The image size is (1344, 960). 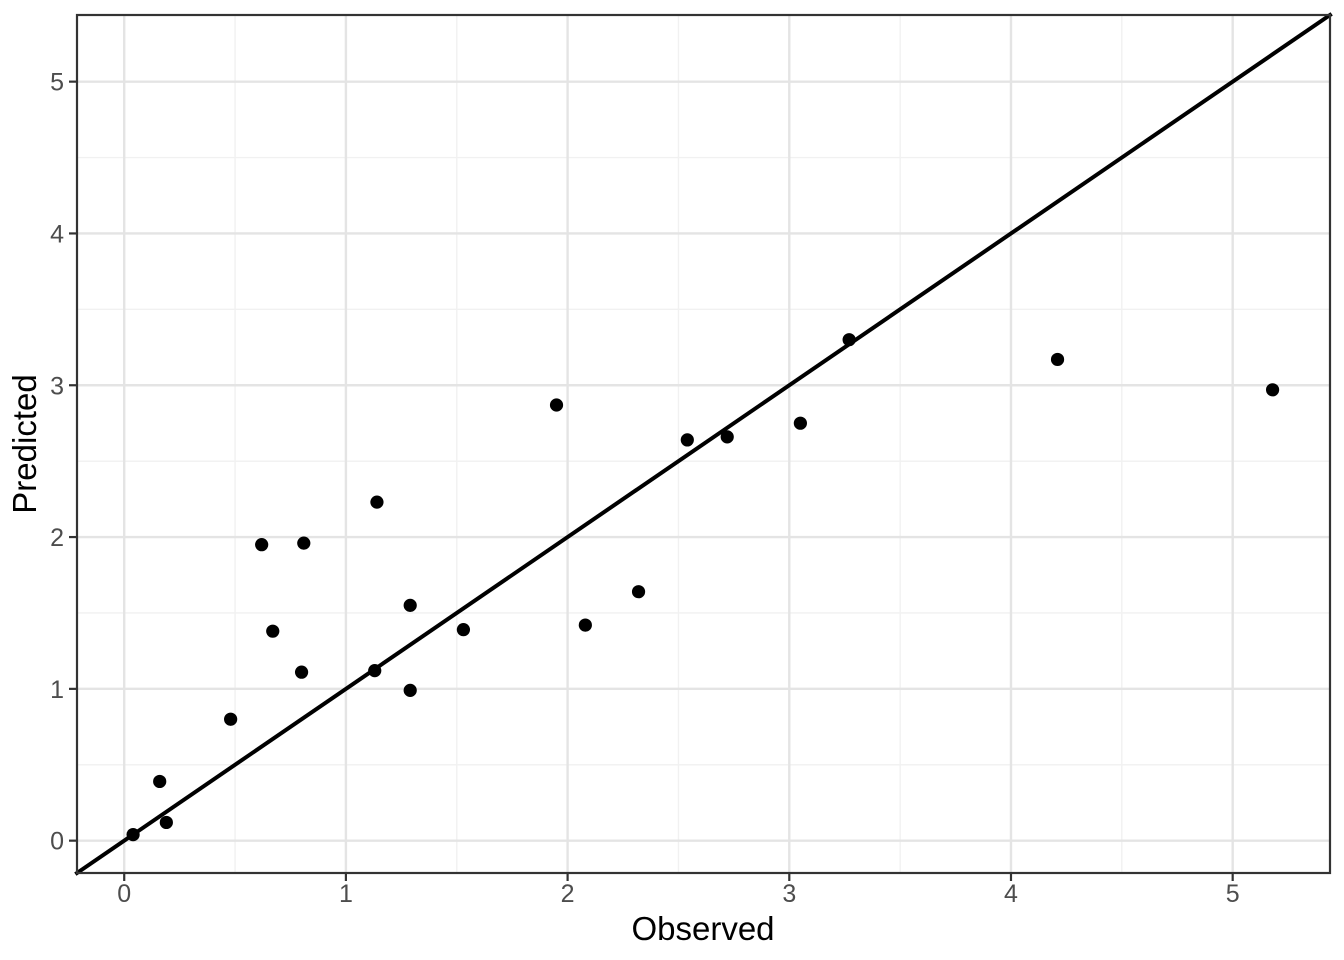 What do you see at coordinates (346, 894) in the screenshot?
I see `x-tick-label: 1` at bounding box center [346, 894].